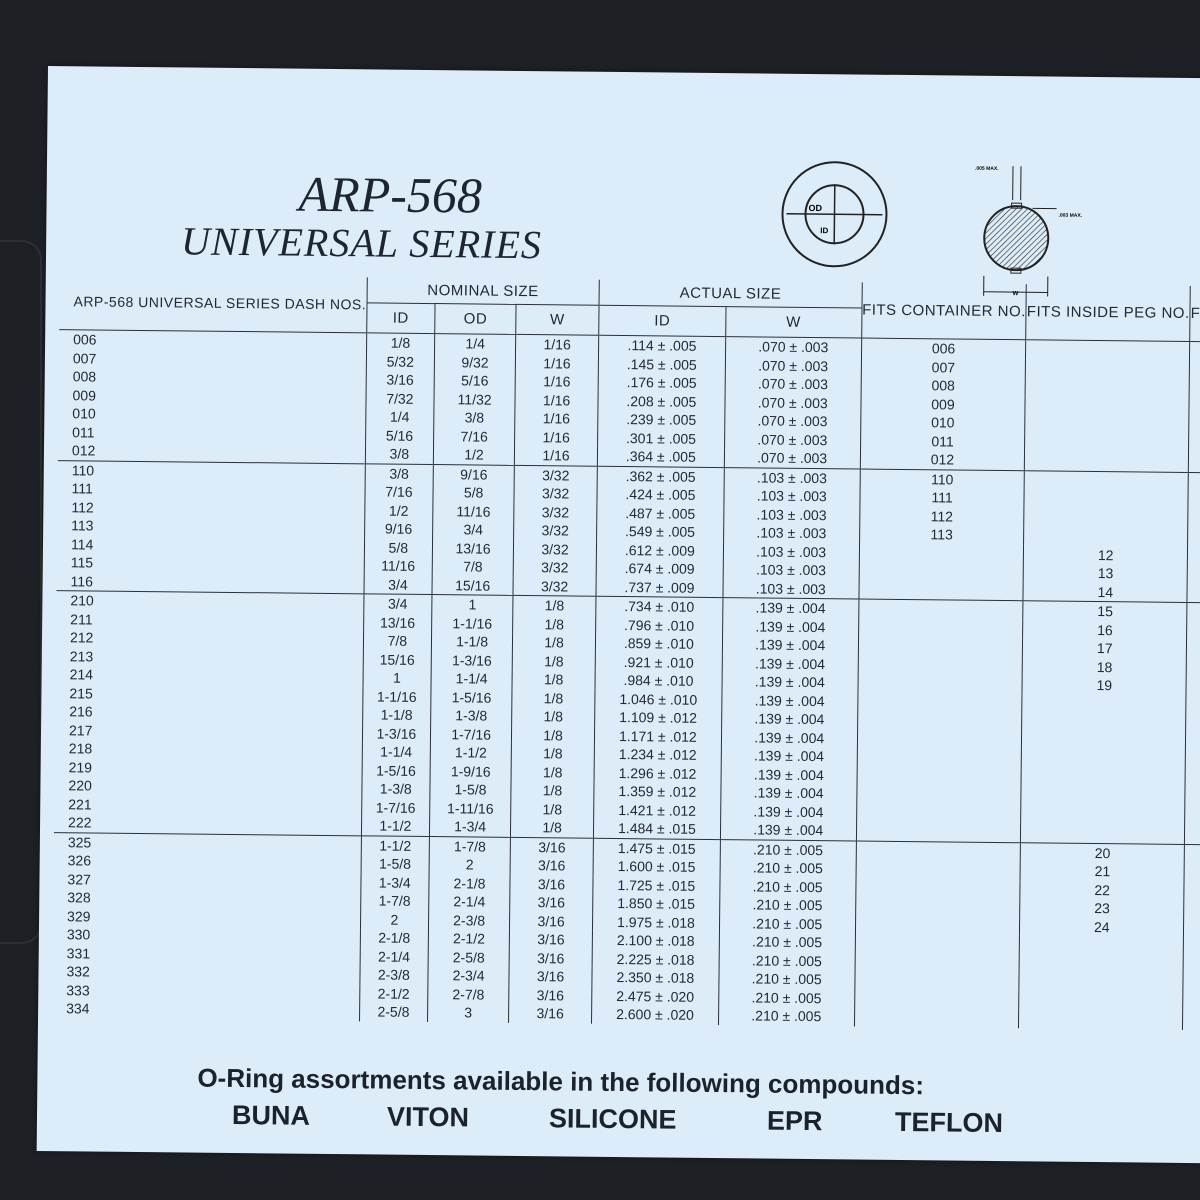 This screenshot has height=1200, width=1200. What do you see at coordinates (1101, 926) in the screenshot?
I see `fits-inside-peg-cell: 24` at bounding box center [1101, 926].